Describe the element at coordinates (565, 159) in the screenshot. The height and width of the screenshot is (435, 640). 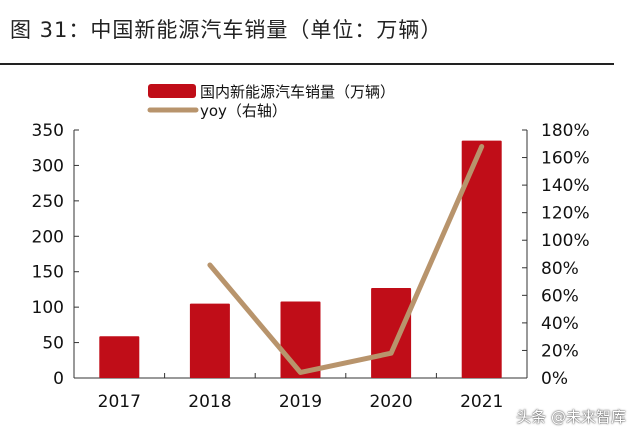
I see `right-tick-label: 160%` at that location.